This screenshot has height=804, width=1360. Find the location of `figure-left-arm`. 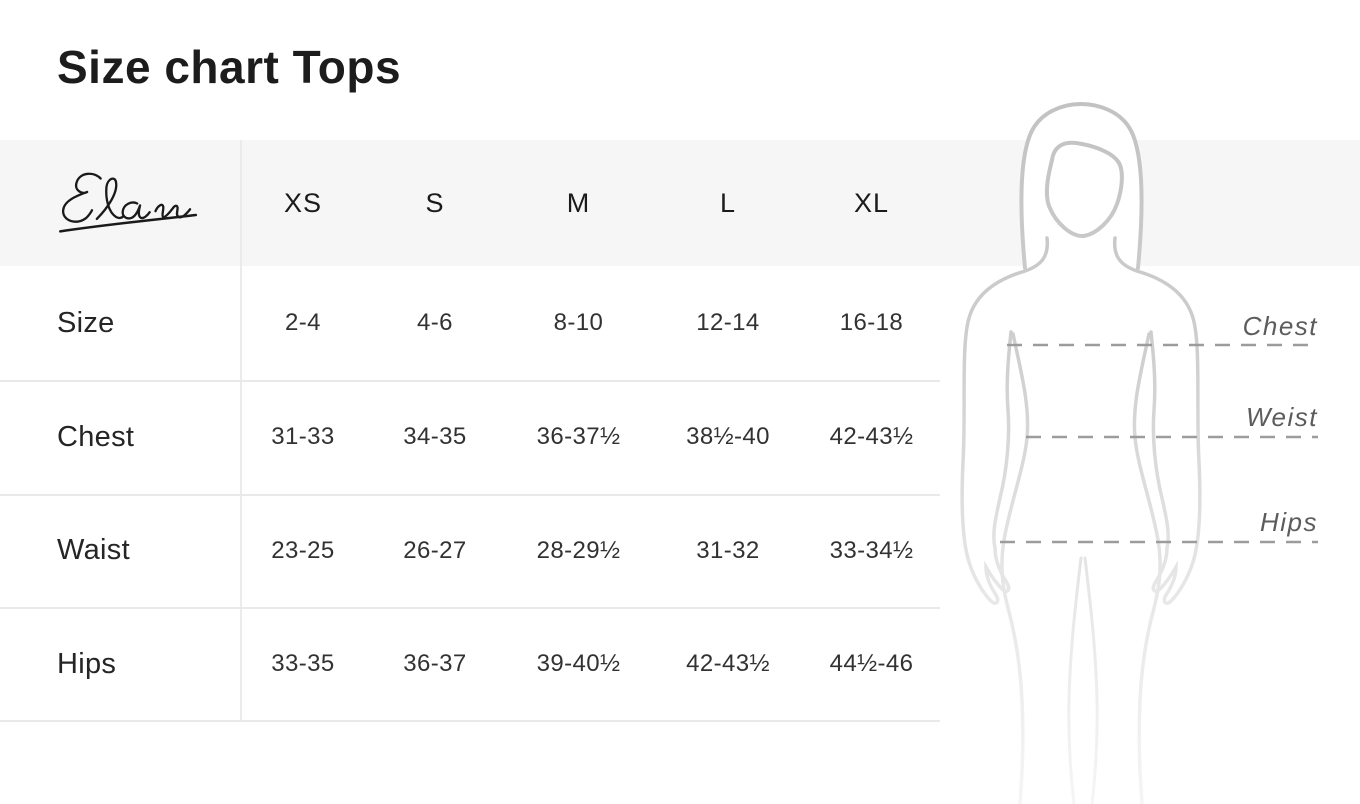

figure-left-arm is located at coordinates (1005, 420).